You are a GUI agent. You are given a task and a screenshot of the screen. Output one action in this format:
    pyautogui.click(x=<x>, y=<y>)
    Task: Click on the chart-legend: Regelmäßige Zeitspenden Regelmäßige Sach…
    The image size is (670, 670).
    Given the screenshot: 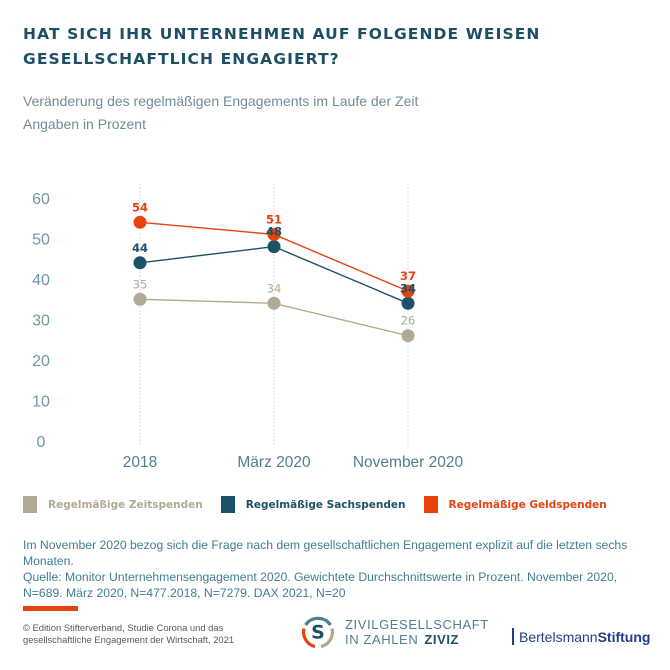 What is the action you would take?
    pyautogui.click(x=324, y=504)
    